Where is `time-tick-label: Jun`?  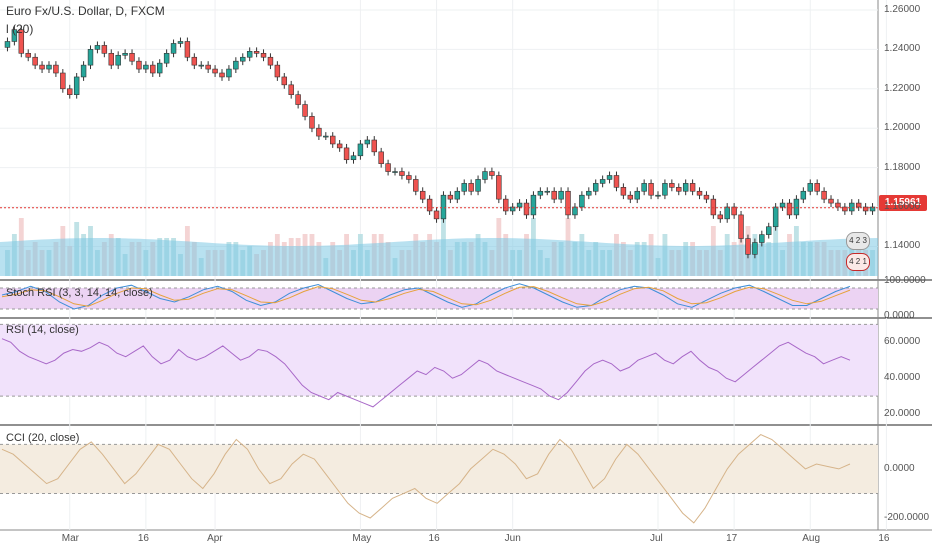
time-tick-label: Jun is located at coordinates (512, 538).